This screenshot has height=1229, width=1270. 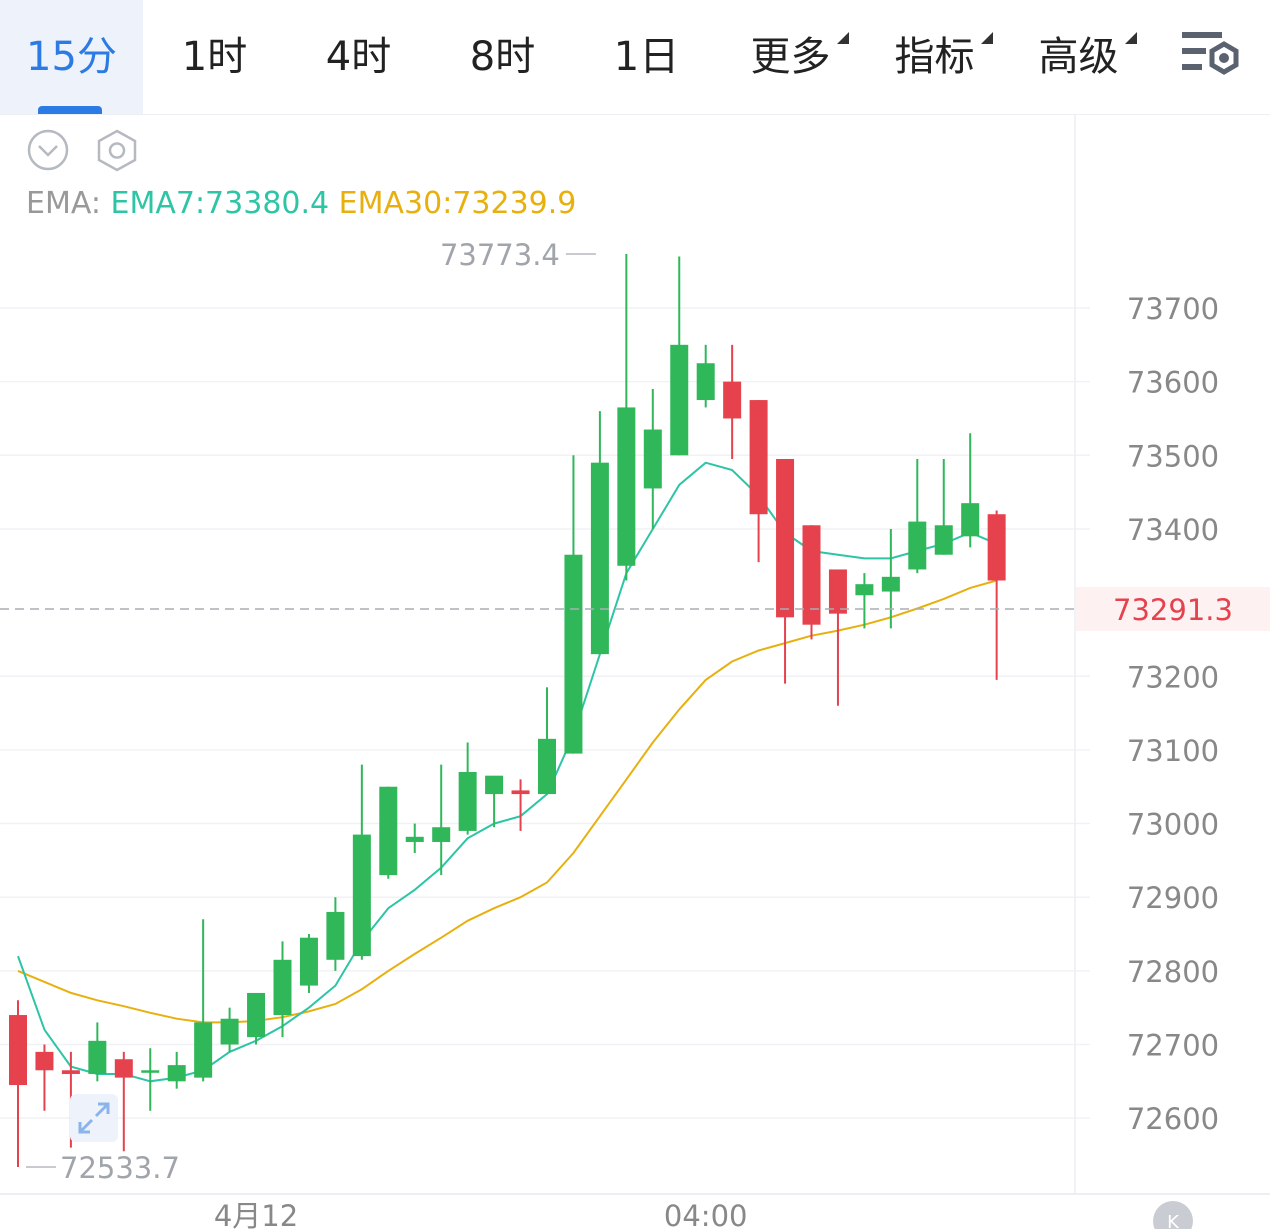 I want to click on hexagon-settings-icon, so click(x=117, y=150).